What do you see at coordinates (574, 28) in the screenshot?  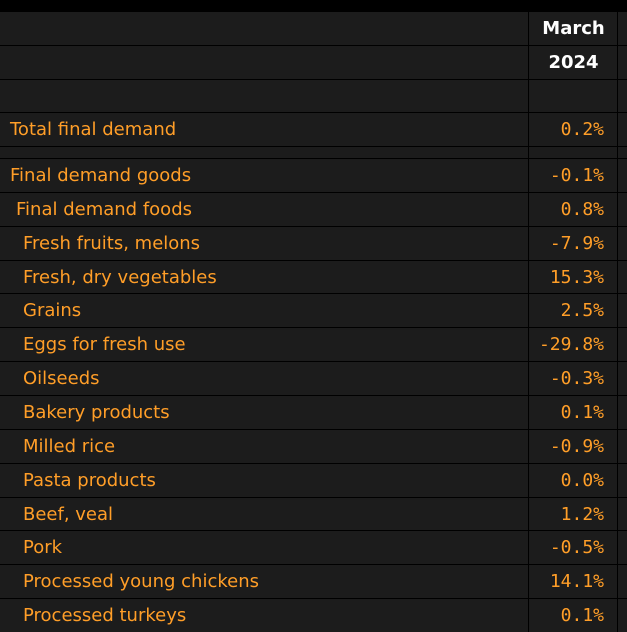 I see `column-header-month: March` at bounding box center [574, 28].